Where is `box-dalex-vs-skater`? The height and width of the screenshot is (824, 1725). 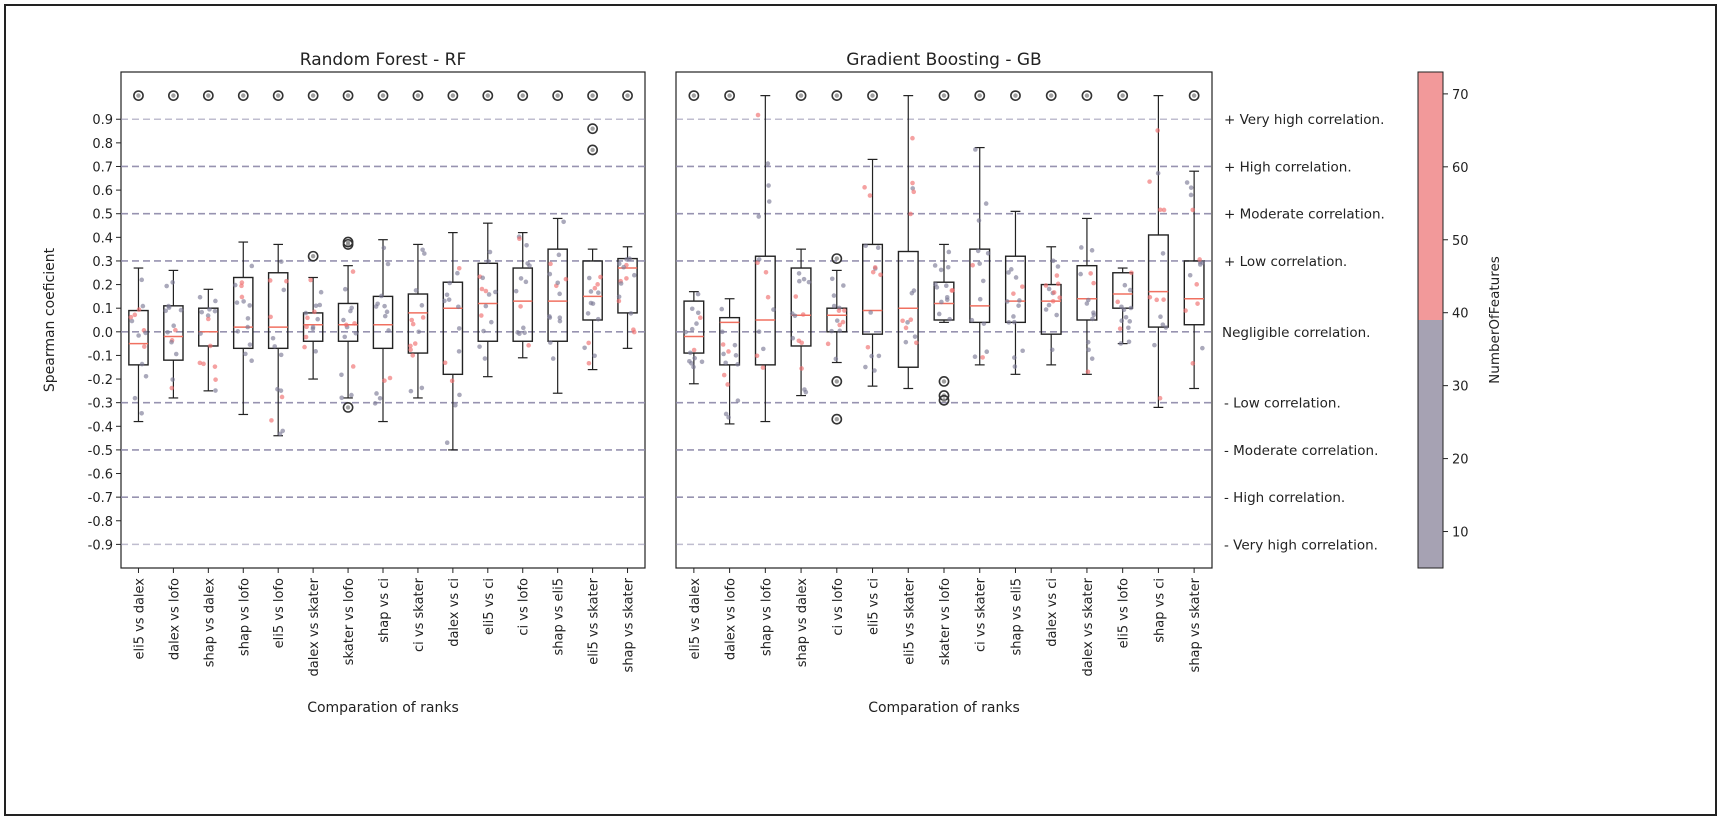 box-dalex-vs-skater is located at coordinates (313, 235).